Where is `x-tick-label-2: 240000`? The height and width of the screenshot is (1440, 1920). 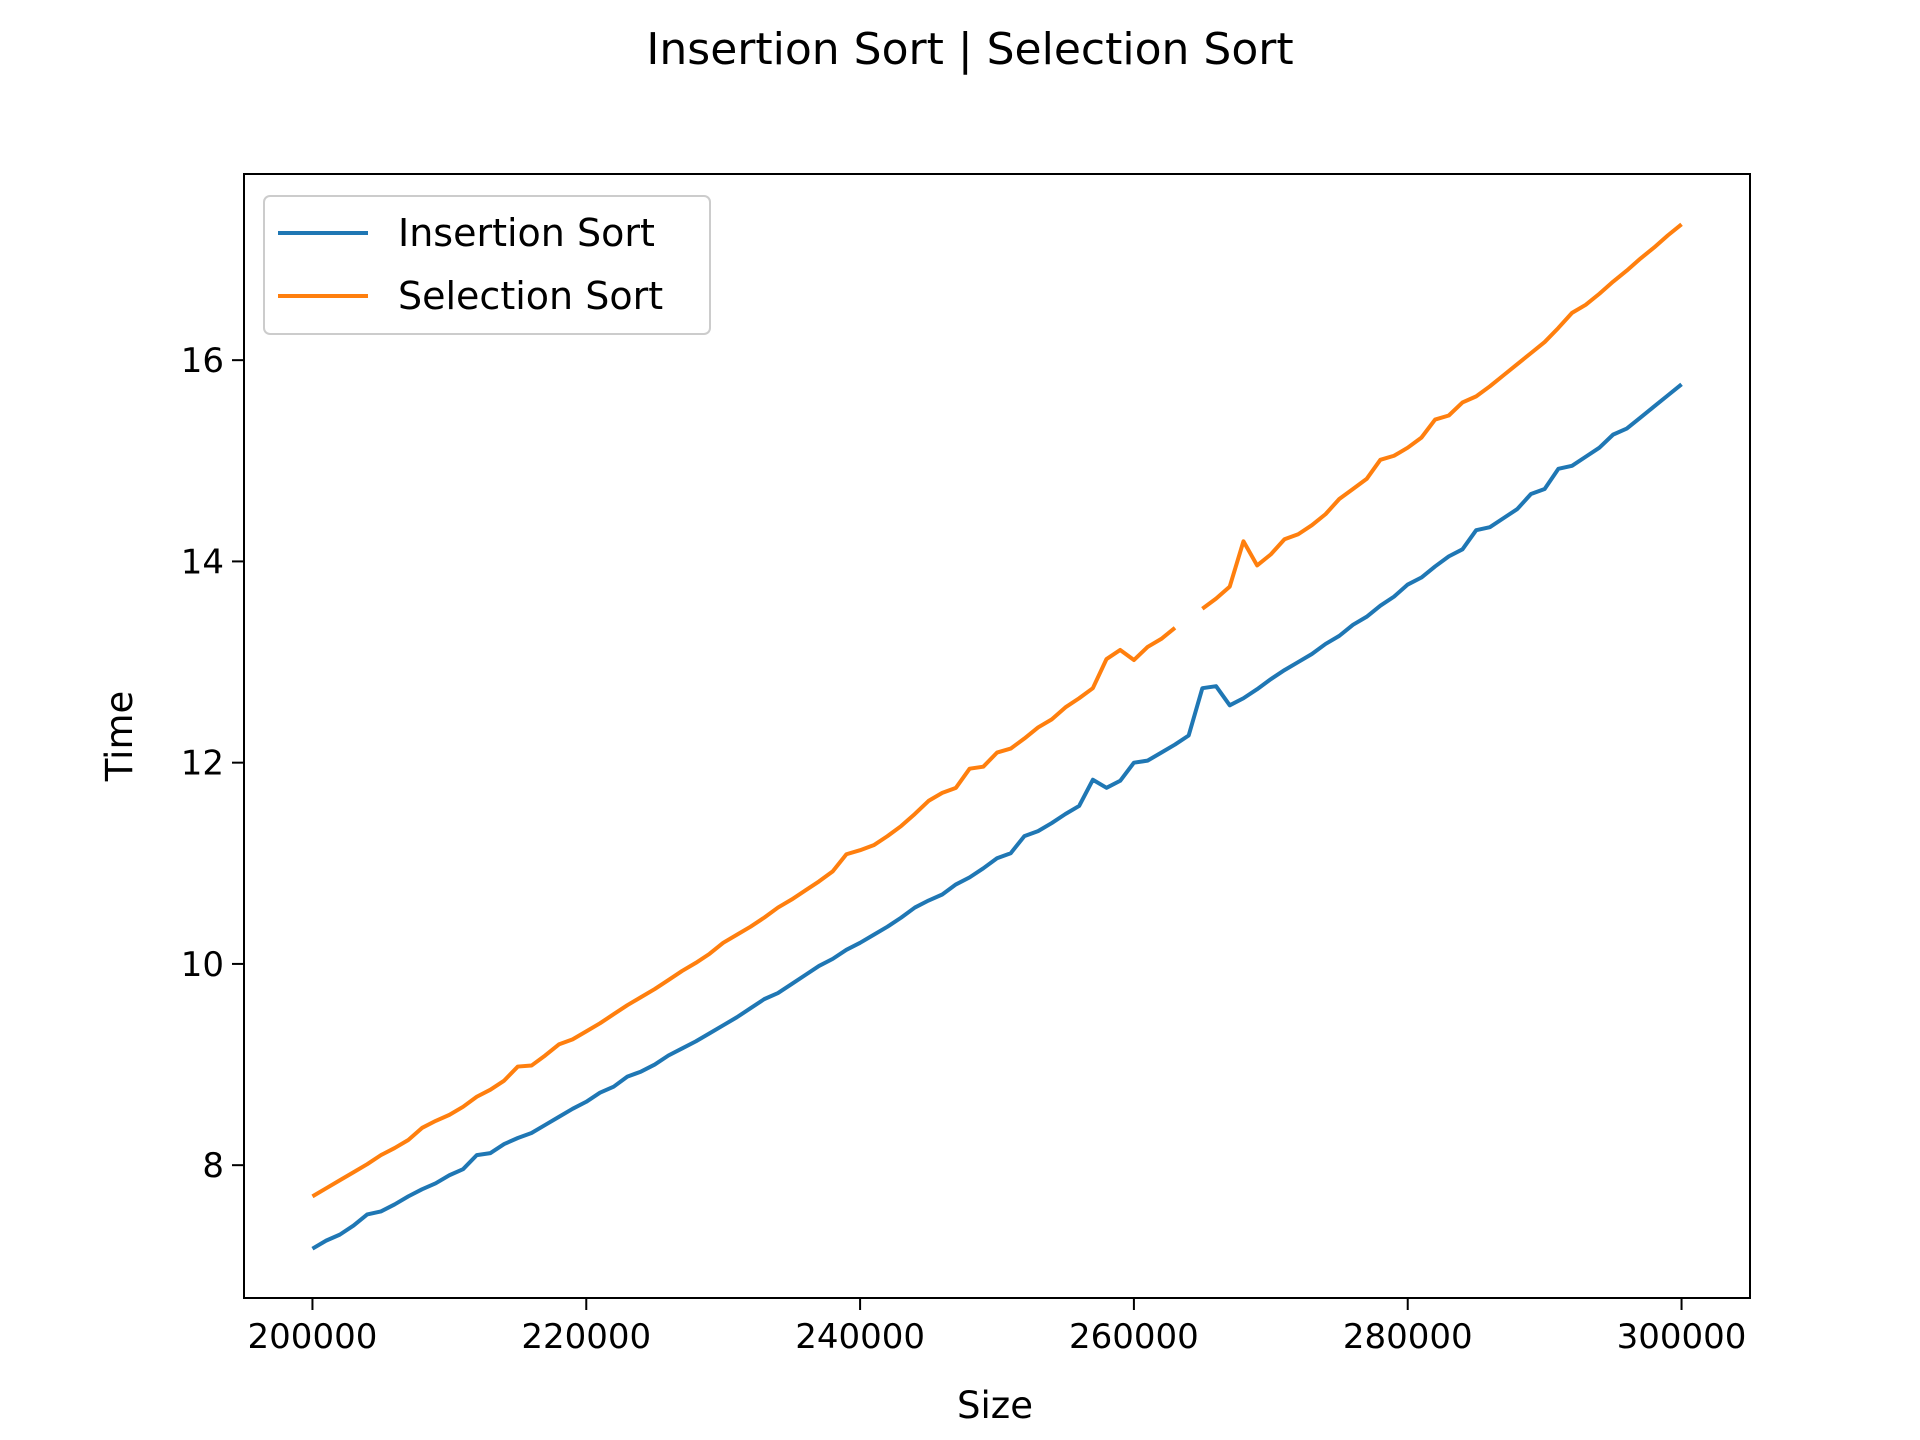 x-tick-label-2: 240000 is located at coordinates (860, 1337).